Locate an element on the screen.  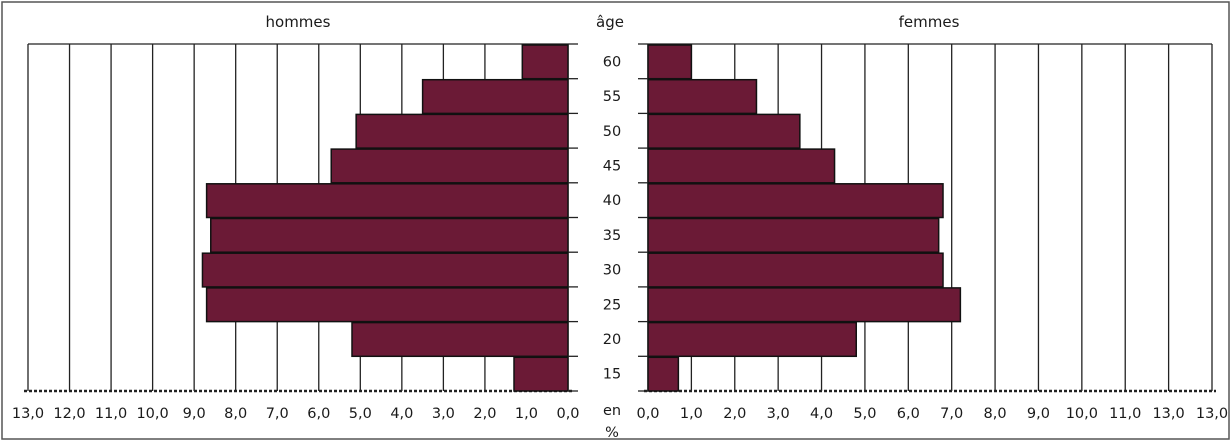
hommes-x-tick: 0,0 is located at coordinates (567, 414).